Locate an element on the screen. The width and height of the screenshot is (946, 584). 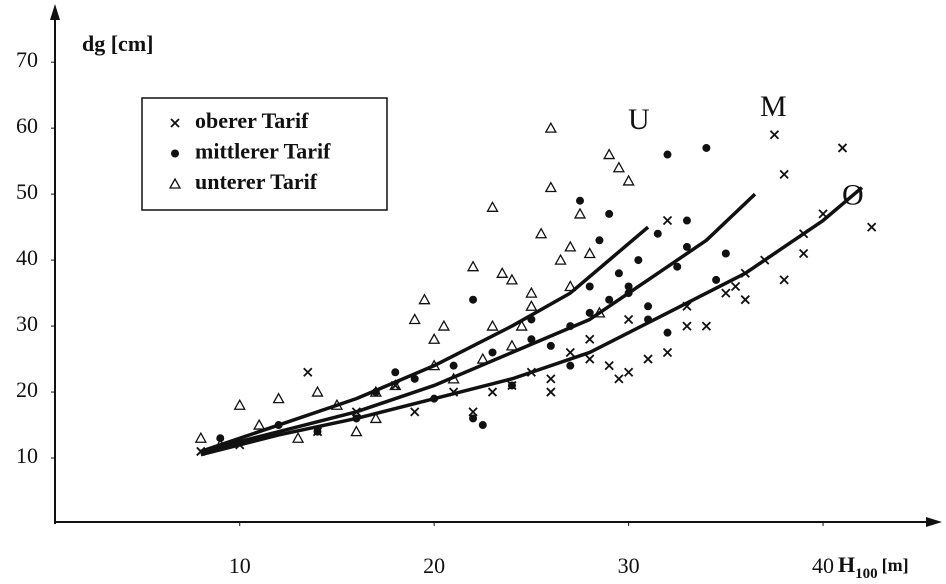
legend-box is located at coordinates (264, 154).